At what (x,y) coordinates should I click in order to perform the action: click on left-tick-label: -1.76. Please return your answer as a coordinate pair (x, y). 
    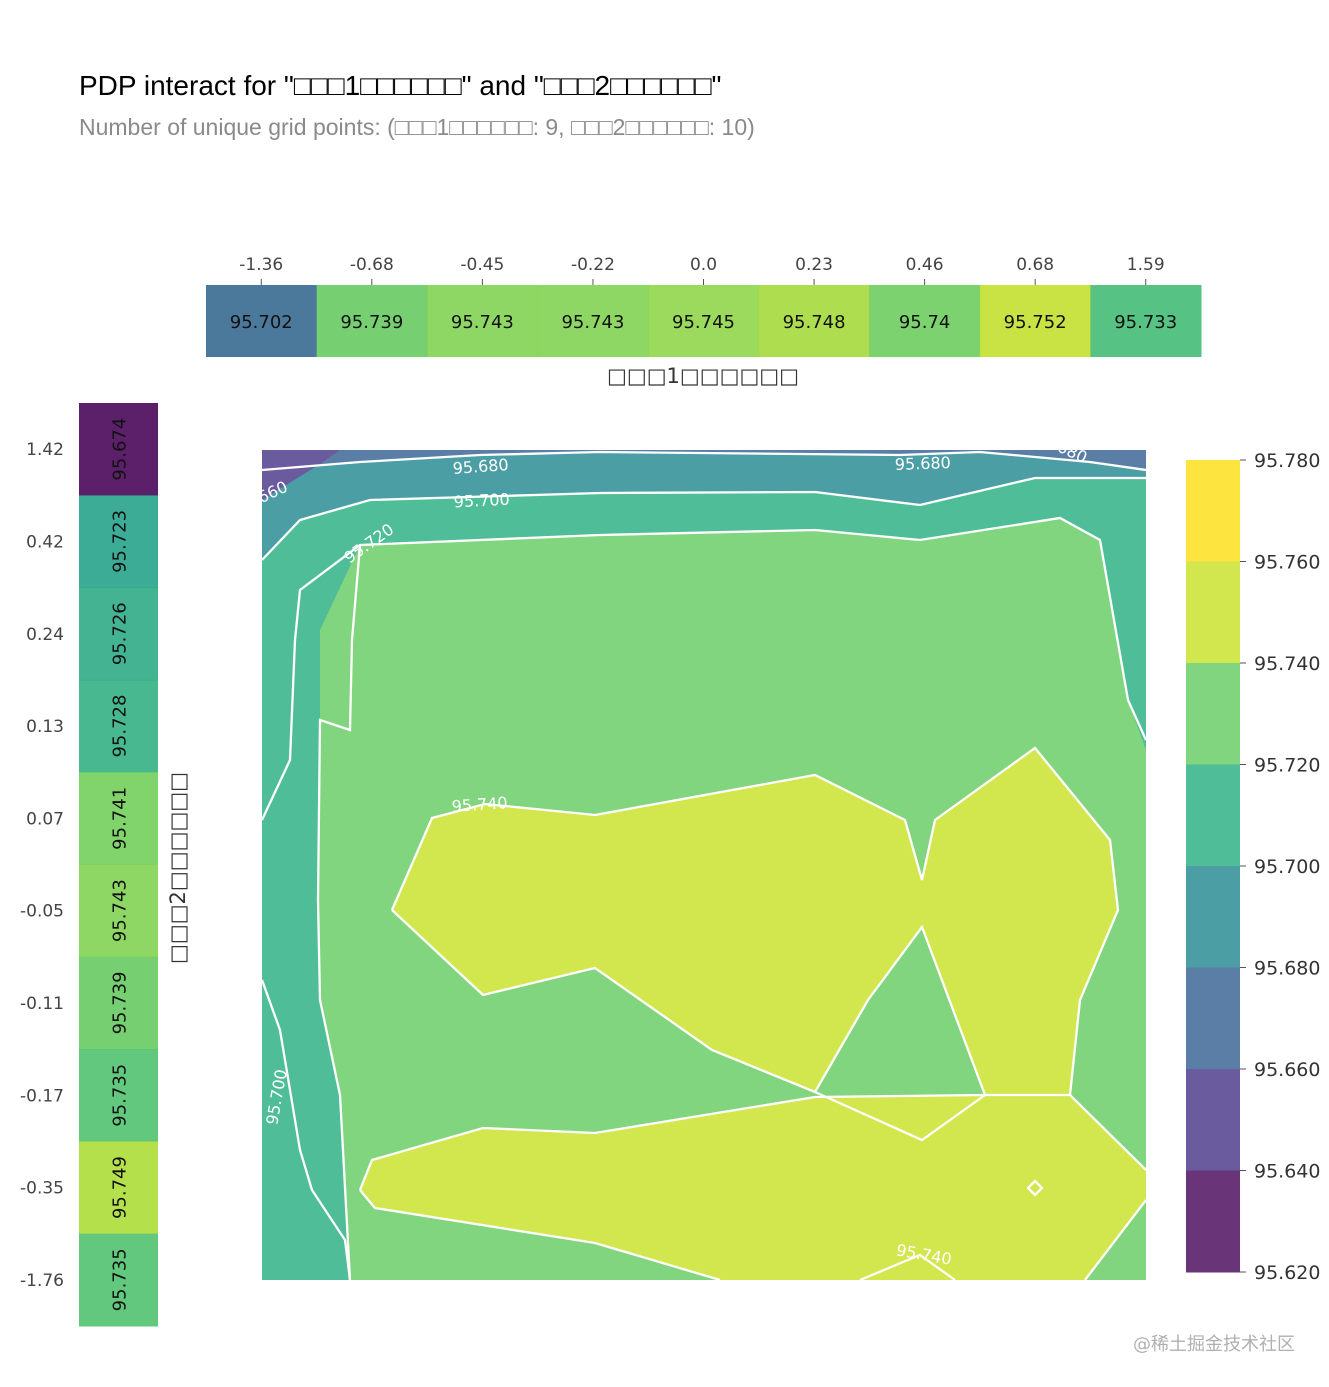
    Looking at the image, I should click on (42, 1281).